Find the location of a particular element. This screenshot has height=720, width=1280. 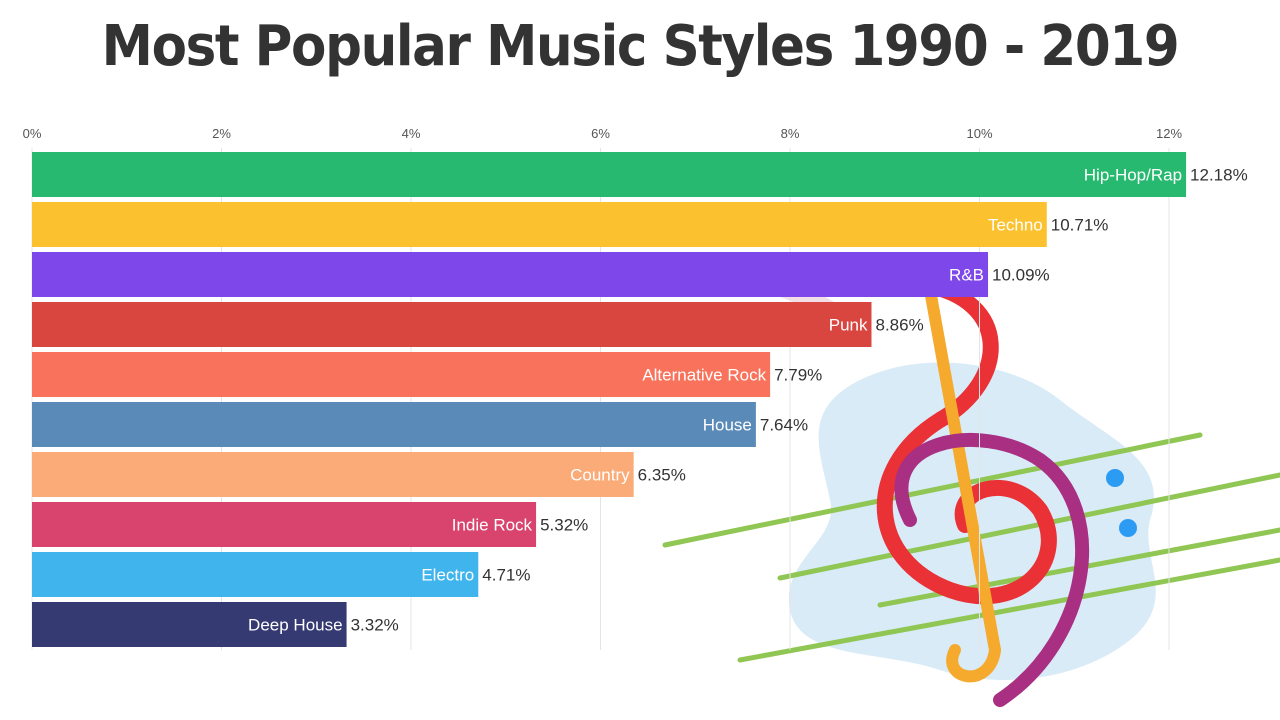

bar-value-label: 10.71% is located at coordinates (1080, 225).